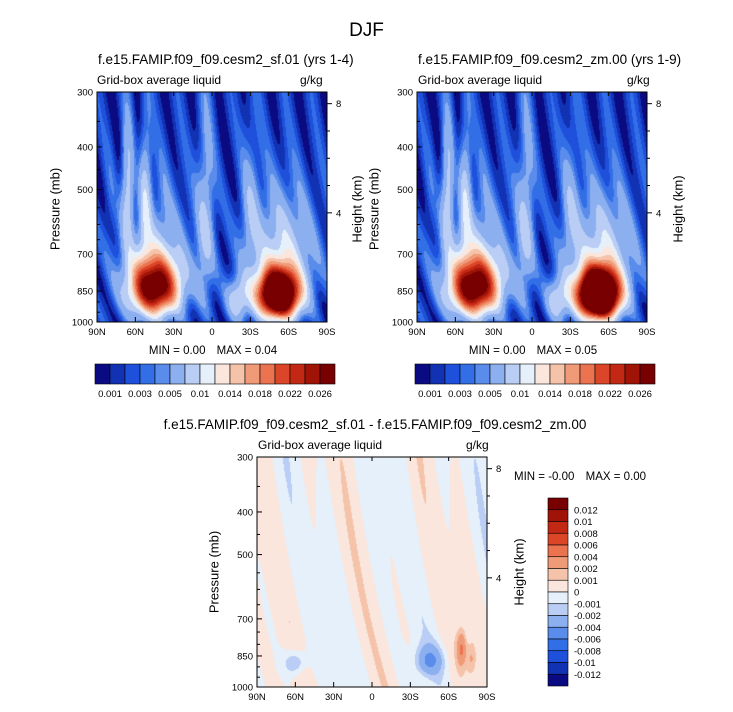 The width and height of the screenshot is (733, 712). I want to click on colorbar-top-2: 0.001 0.003 0.005 0.01 0.014 0.018 0.022 0.026, so click(535, 381).